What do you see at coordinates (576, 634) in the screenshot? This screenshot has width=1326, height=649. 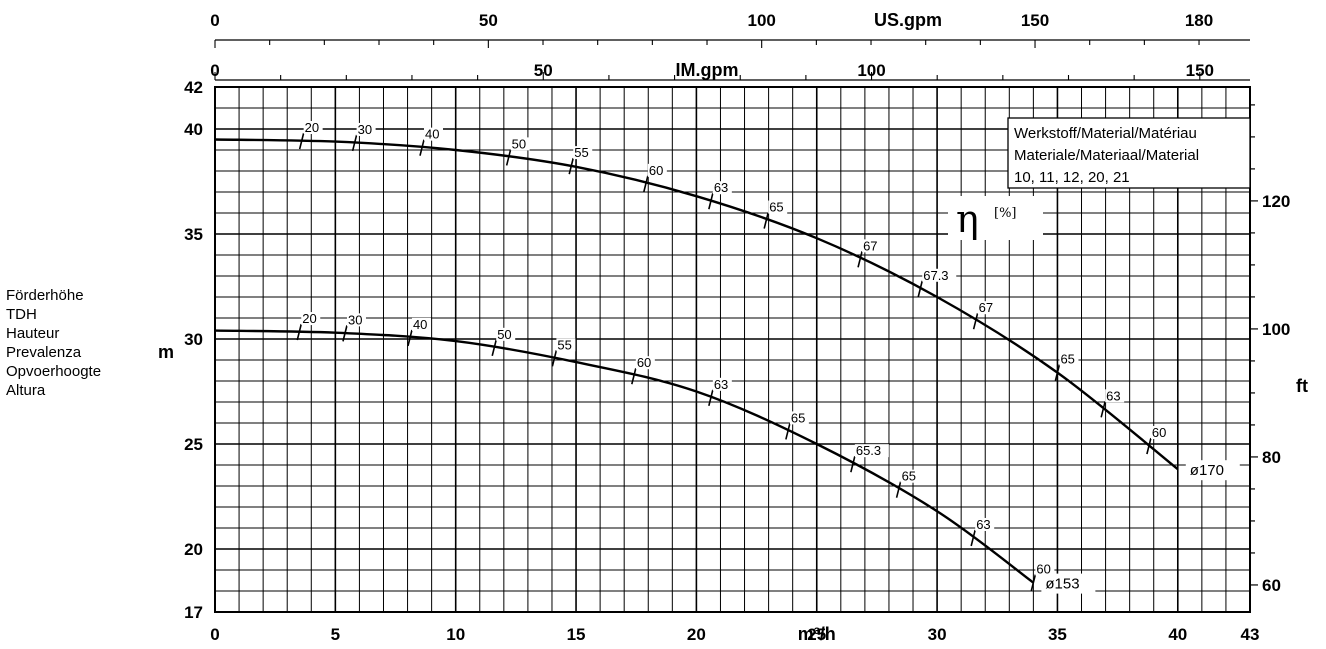 I see `x-tick-label: 15` at bounding box center [576, 634].